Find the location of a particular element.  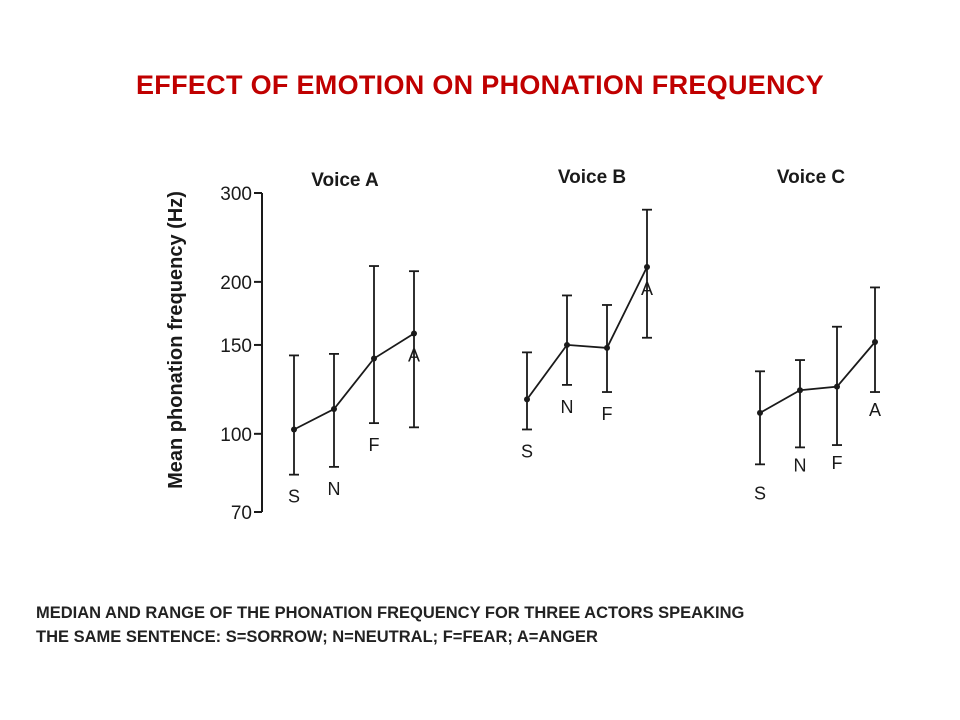

voice-panel: Voice A S N F A is located at coordinates (354, 338).